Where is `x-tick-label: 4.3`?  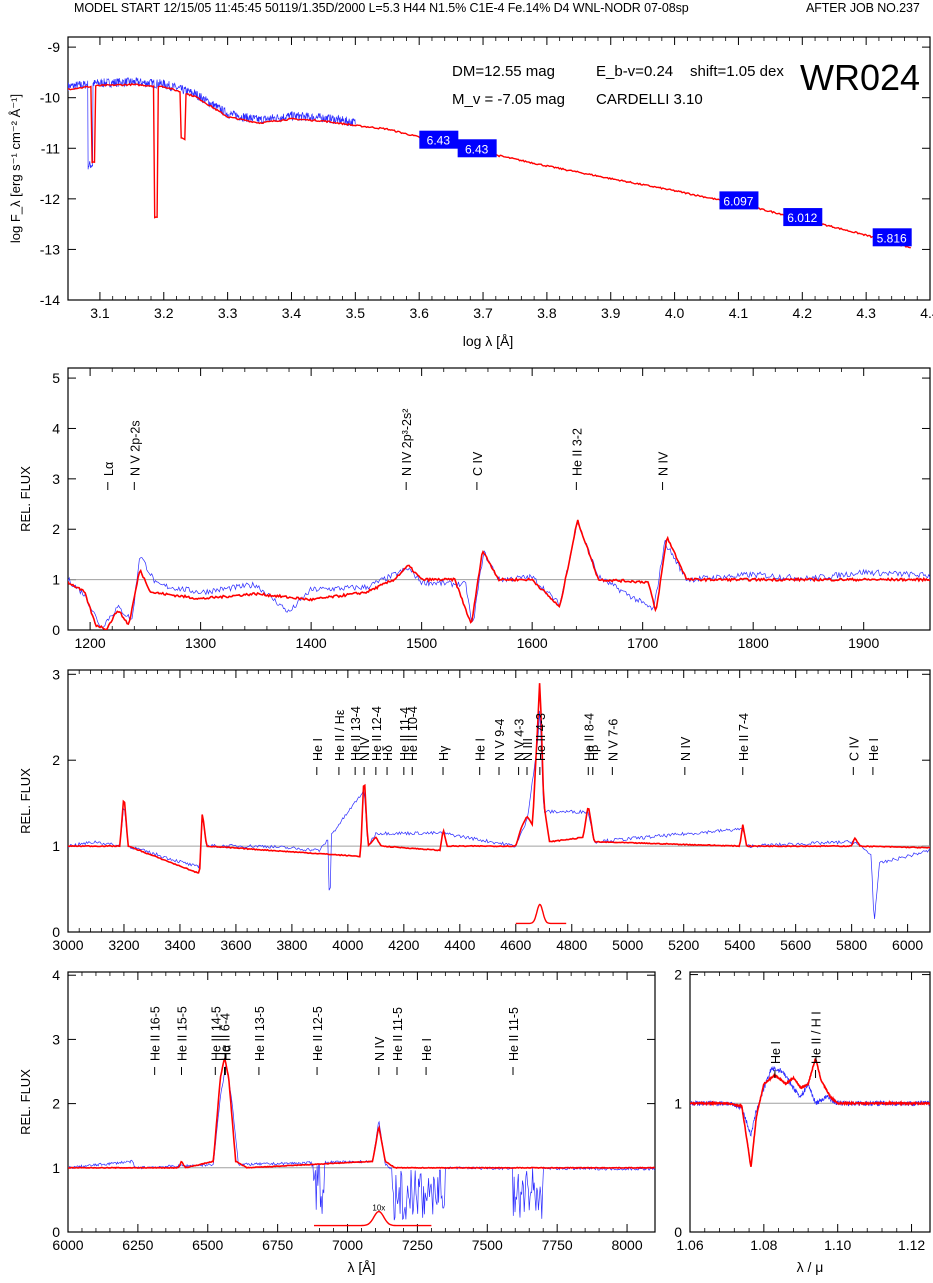
x-tick-label: 4.3 is located at coordinates (866, 313).